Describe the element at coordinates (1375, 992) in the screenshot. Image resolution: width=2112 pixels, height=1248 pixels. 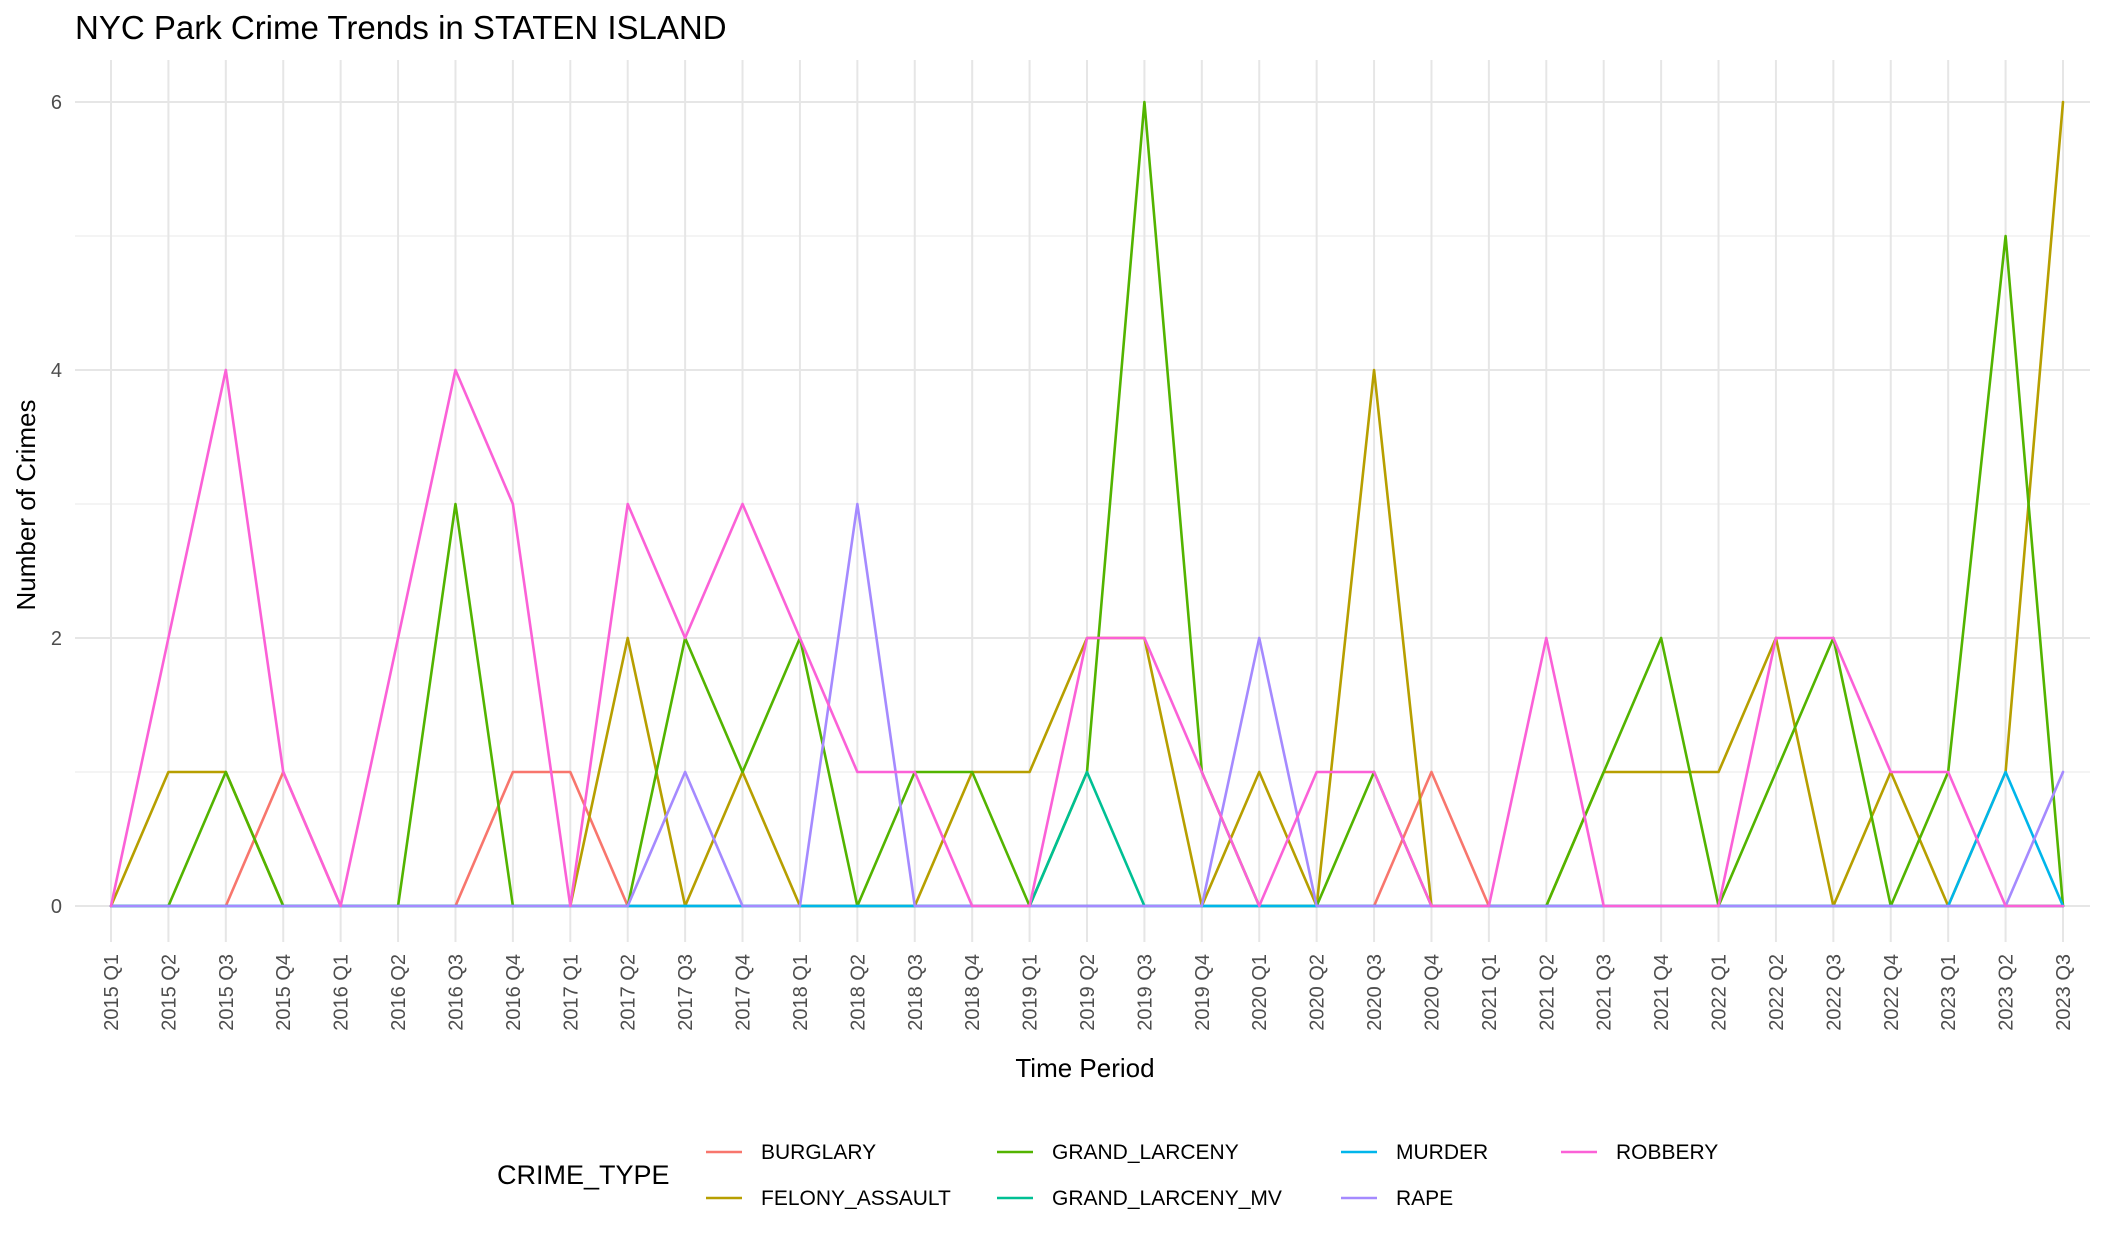
I see `x-tick-label: 2020 Q3` at that location.